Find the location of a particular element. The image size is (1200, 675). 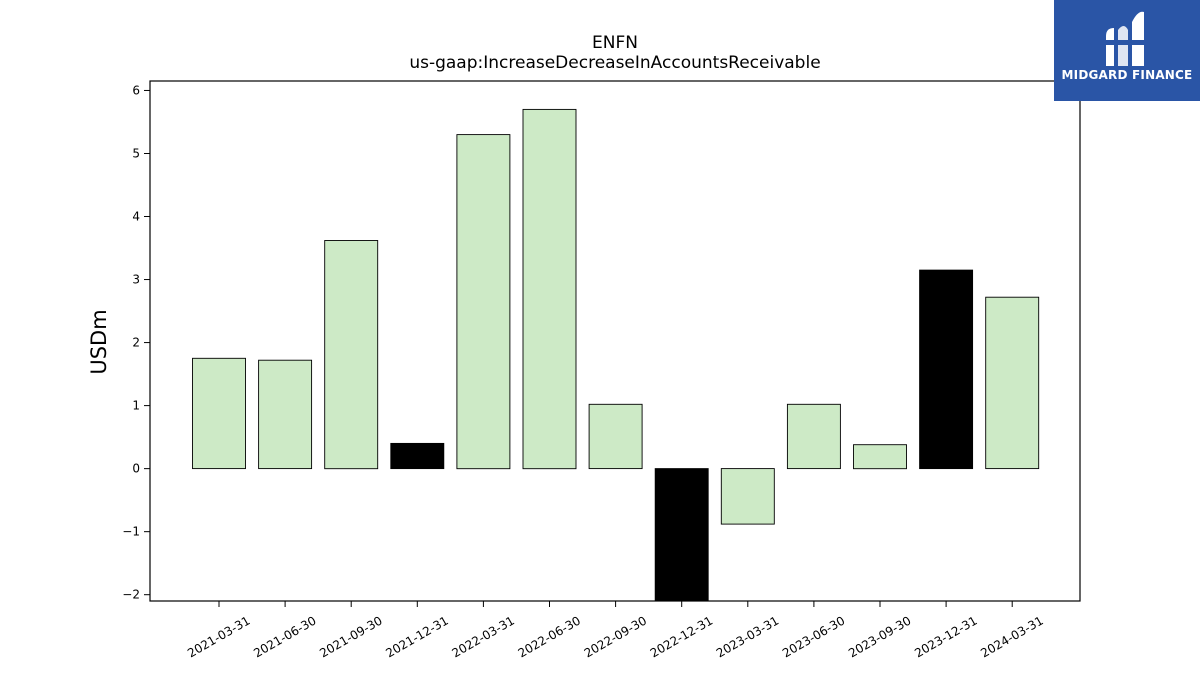

y-tick-label: 2 is located at coordinates (136, 343).